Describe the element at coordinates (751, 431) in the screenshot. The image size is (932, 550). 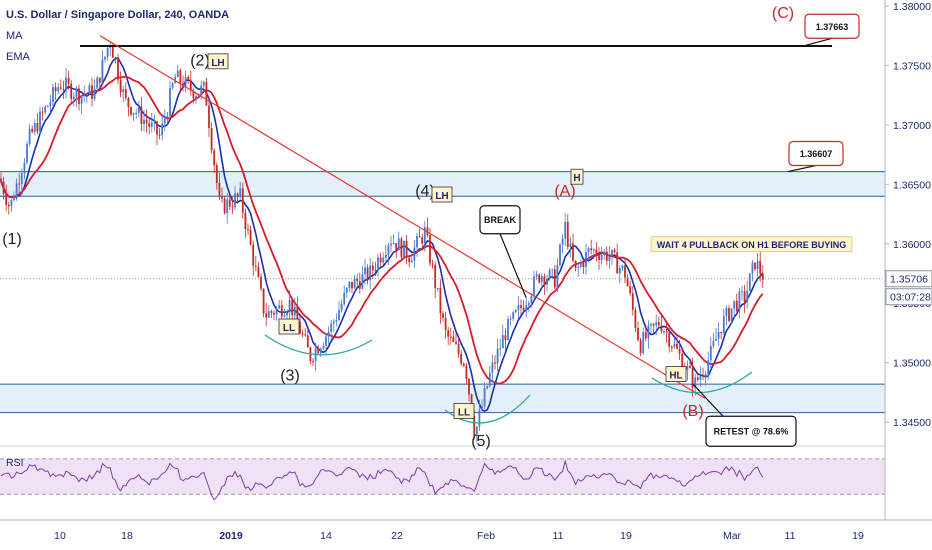
I see `callout-box` at that location.